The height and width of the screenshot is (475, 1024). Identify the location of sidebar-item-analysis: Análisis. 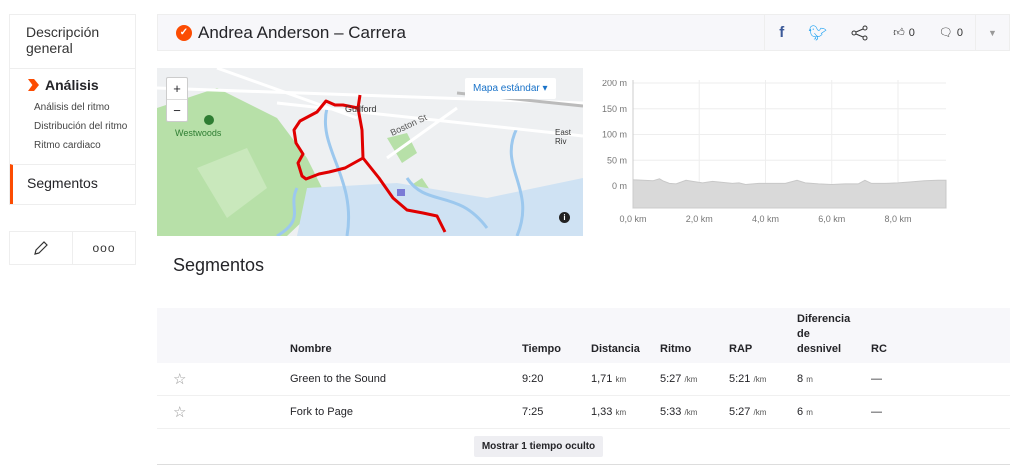
(72, 84).